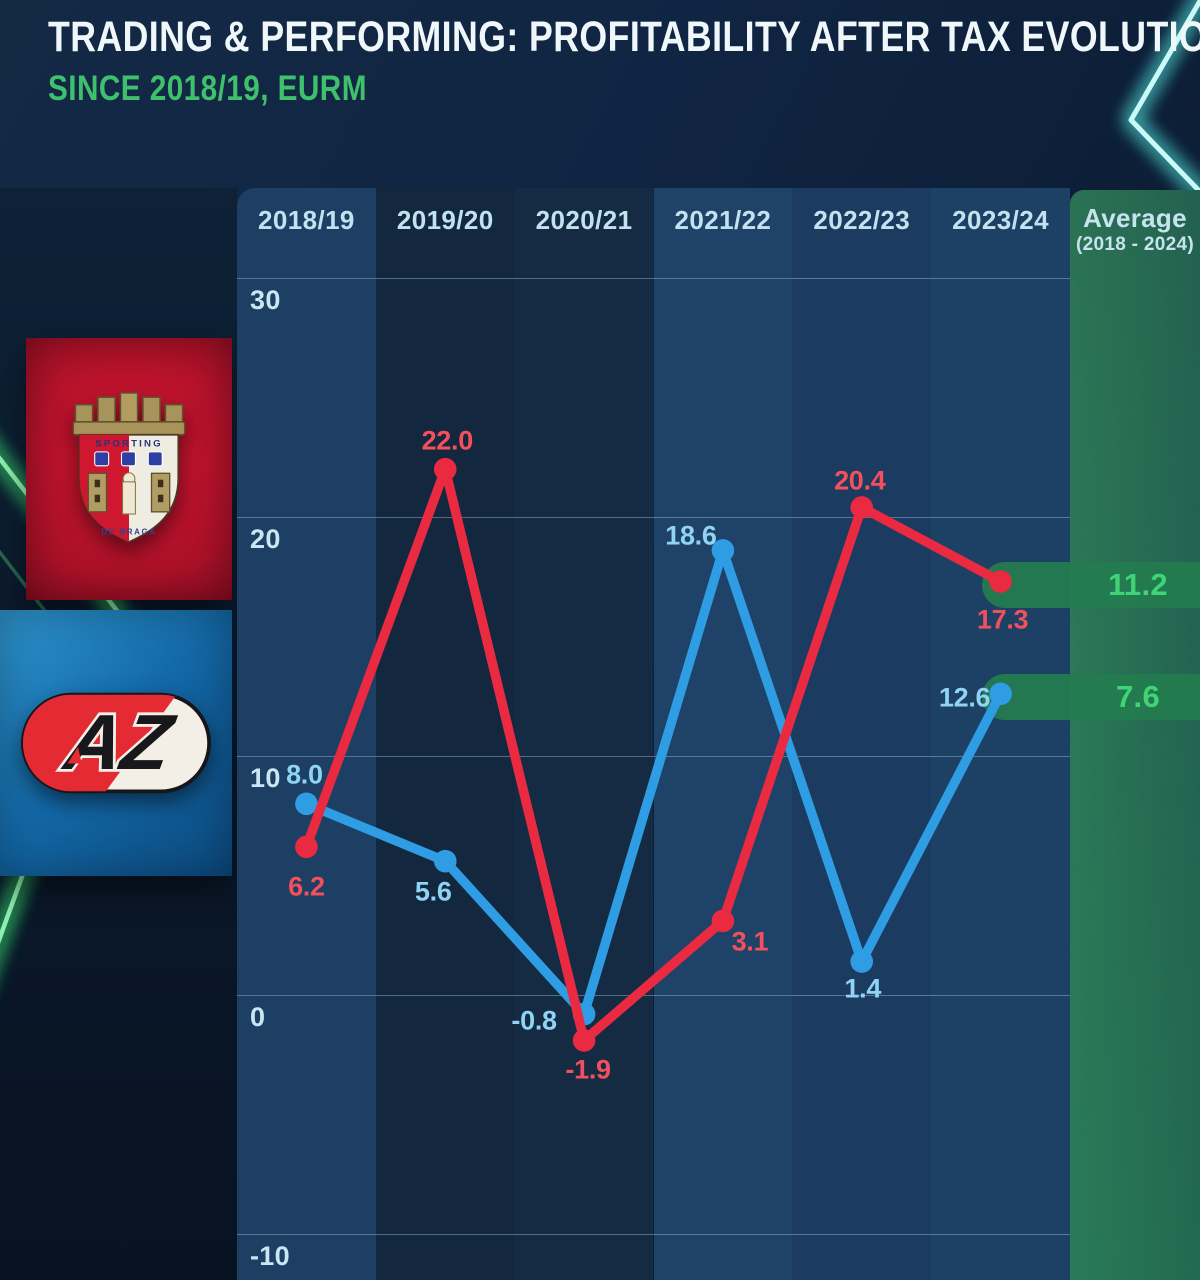 This screenshot has height=1280, width=1200. Describe the element at coordinates (863, 988) in the screenshot. I see `value-label-AZ Alkmaar: 1.4` at that location.